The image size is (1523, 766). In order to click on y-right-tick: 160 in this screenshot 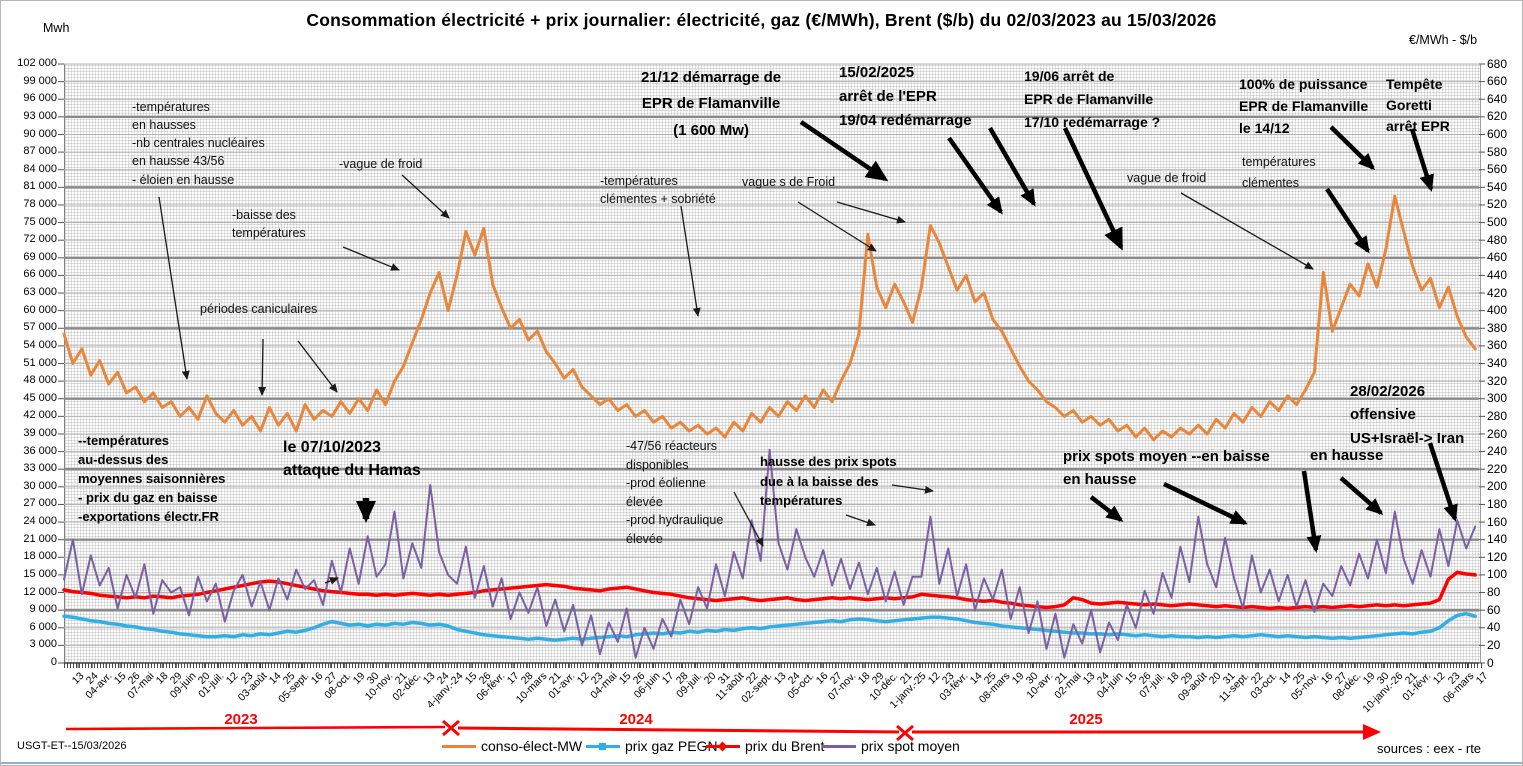, I will do `click(1497, 521)`.